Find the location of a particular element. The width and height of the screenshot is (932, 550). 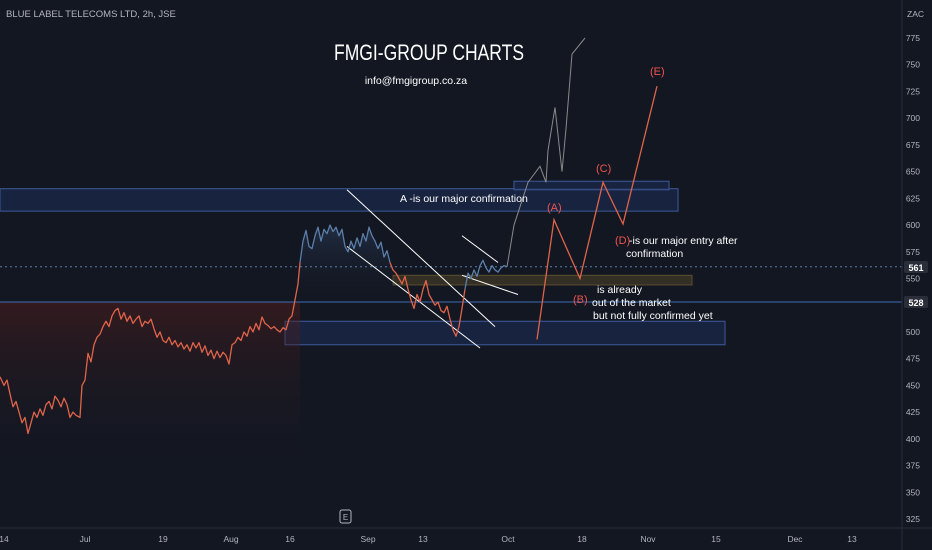

x-tick-label: Jul is located at coordinates (85, 539).